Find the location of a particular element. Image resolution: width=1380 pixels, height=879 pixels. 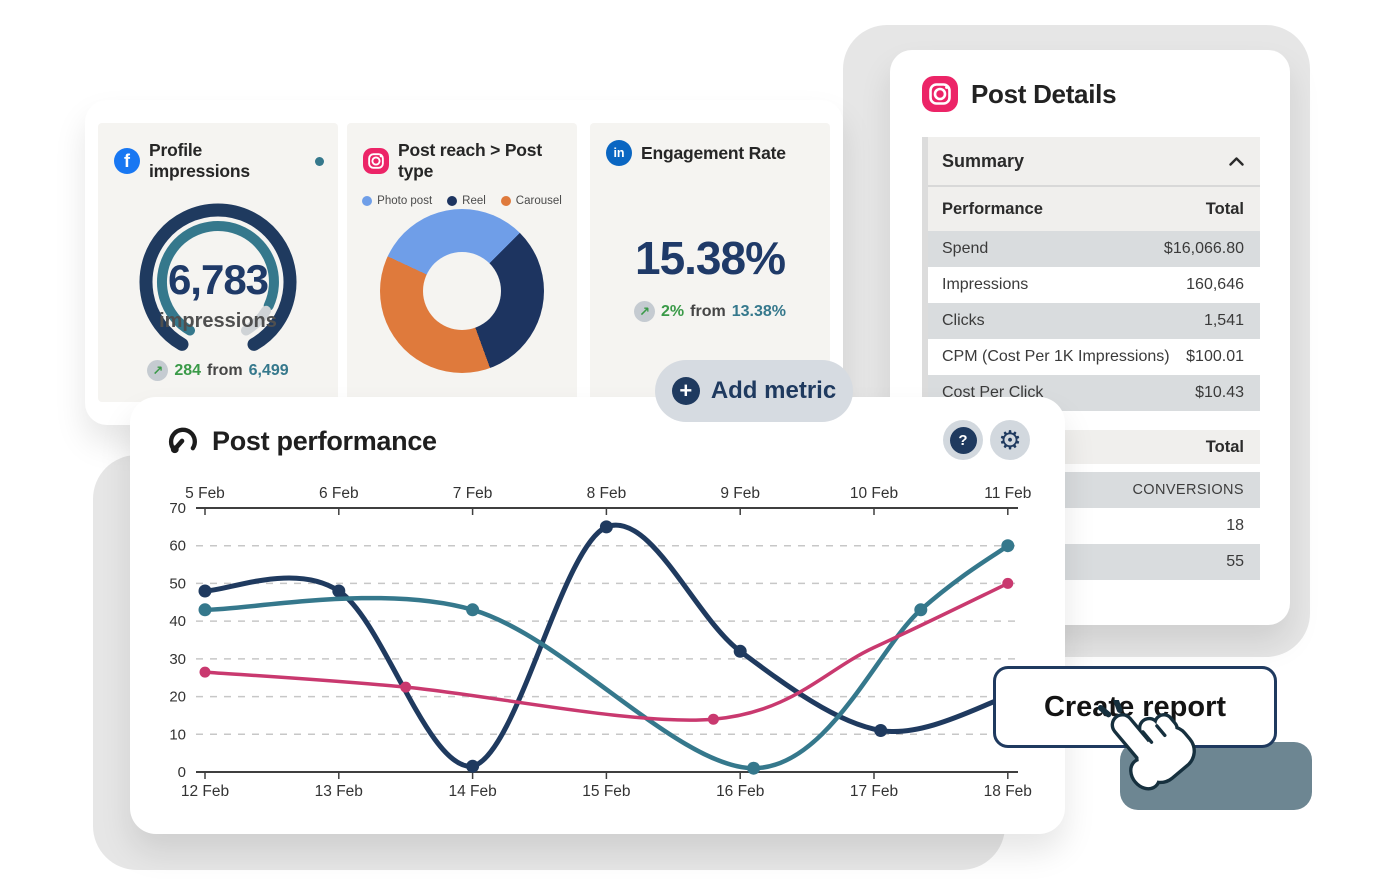

svg-text: 15 Feb is located at coordinates (606, 791).